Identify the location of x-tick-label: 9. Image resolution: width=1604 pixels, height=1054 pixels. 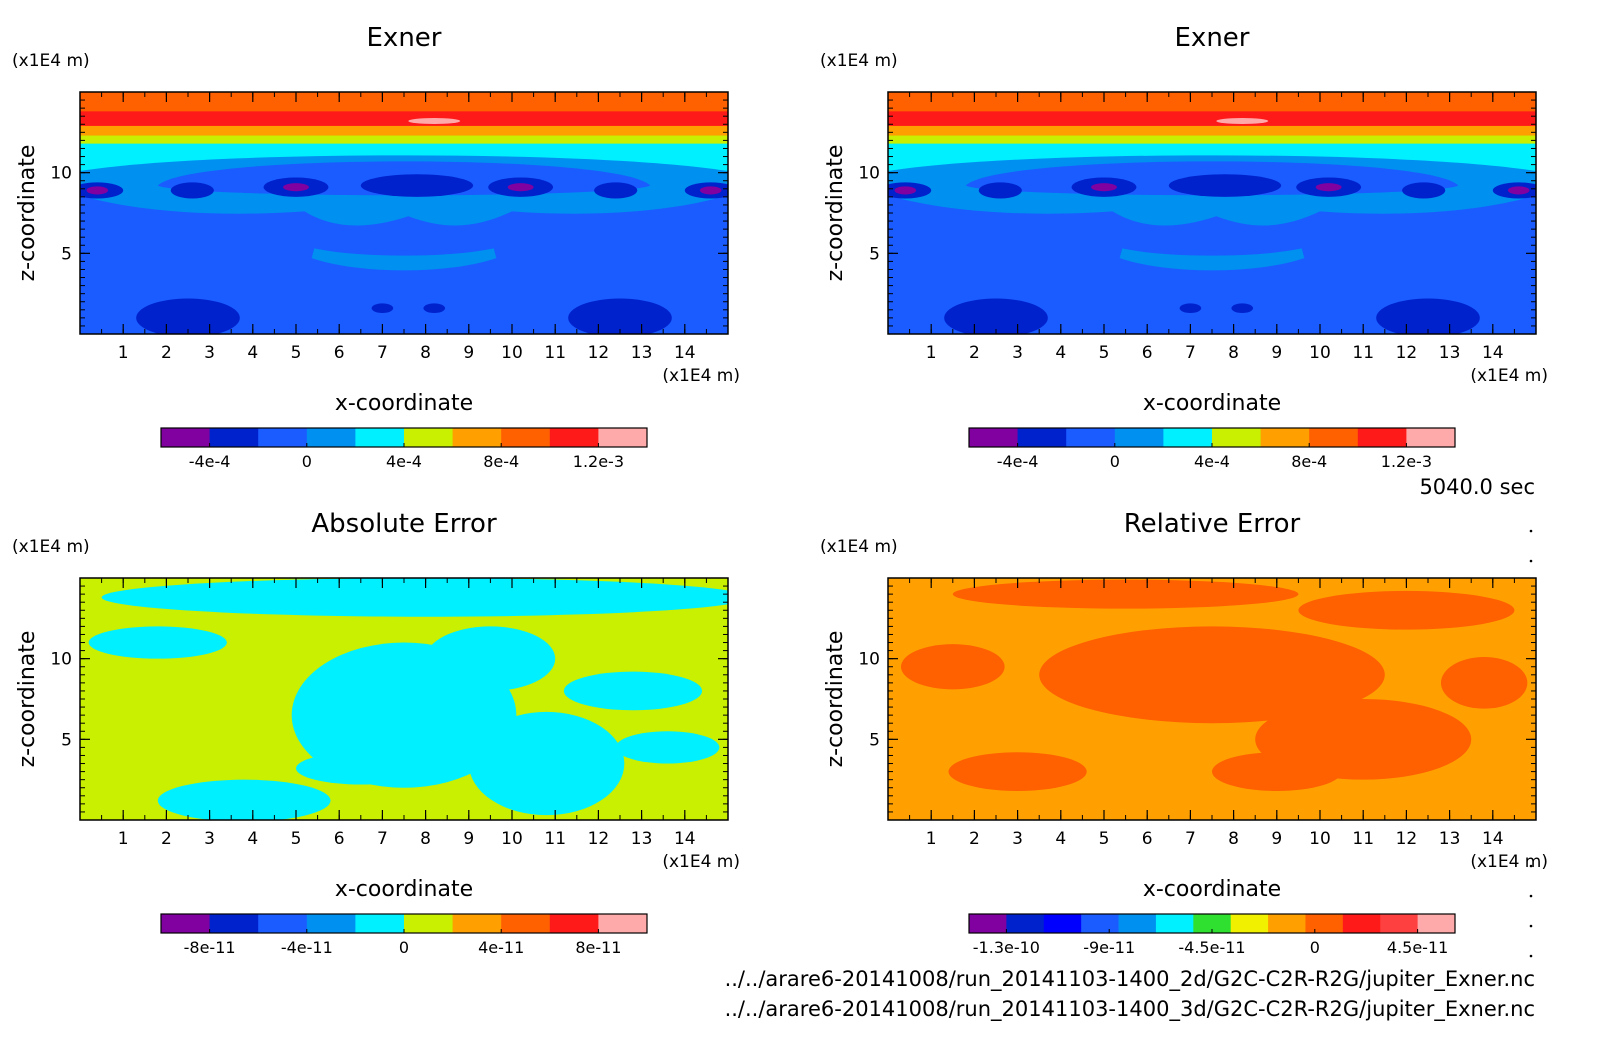
(468, 353).